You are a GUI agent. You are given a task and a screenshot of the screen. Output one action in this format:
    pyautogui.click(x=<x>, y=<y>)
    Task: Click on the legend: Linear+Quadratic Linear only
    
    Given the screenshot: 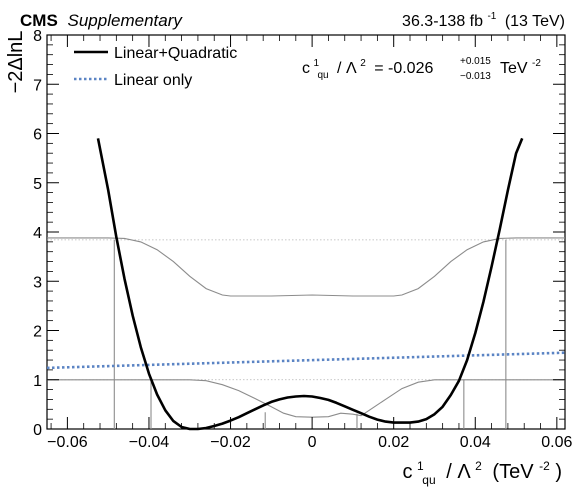 What is the action you would take?
    pyautogui.click(x=155, y=67)
    